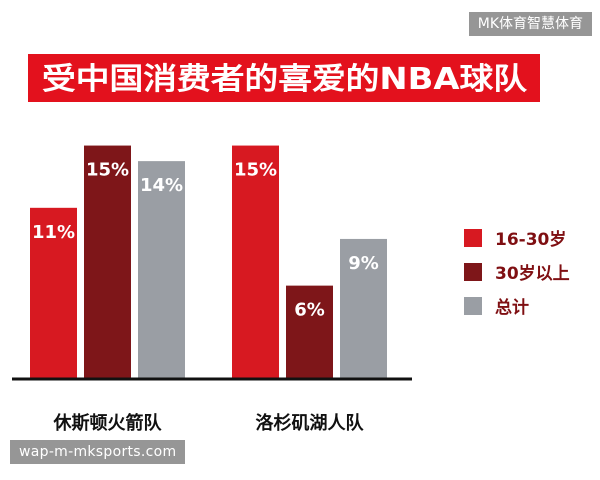 Image resolution: width=600 pixels, height=480 pixels. Describe the element at coordinates (530, 24) in the screenshot. I see `watermark-top: MK体育智慧体育` at that location.